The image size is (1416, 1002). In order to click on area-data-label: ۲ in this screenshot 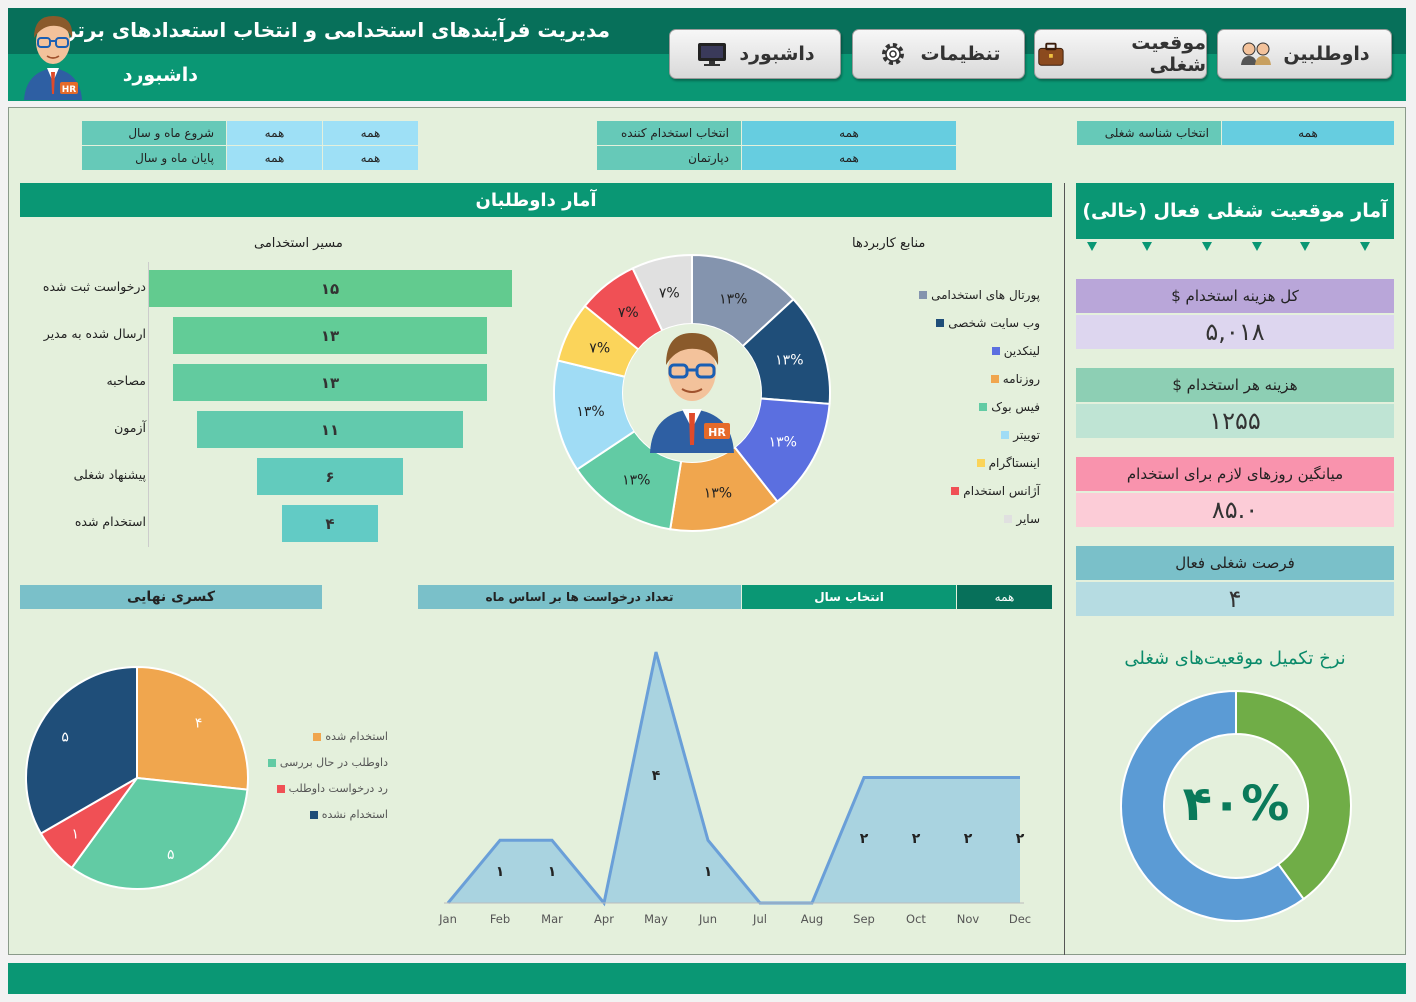, I will do `click(1020, 839)`.